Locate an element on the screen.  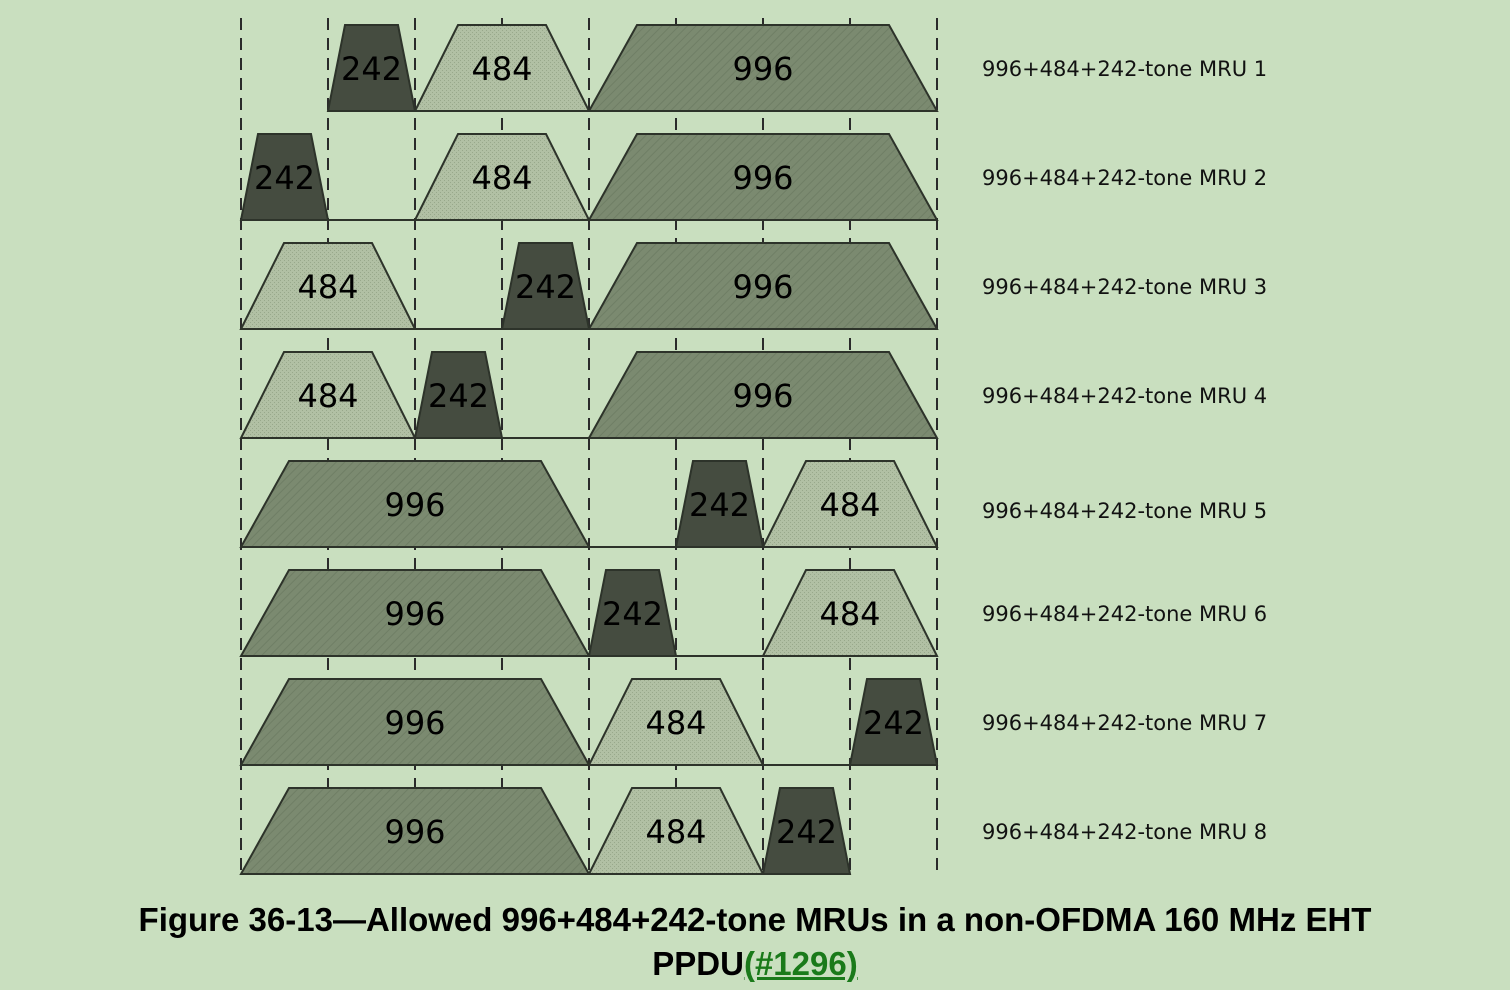
mru-row: 484 242 996 996+484+242-tone MRU 4 is located at coordinates (753, 395).